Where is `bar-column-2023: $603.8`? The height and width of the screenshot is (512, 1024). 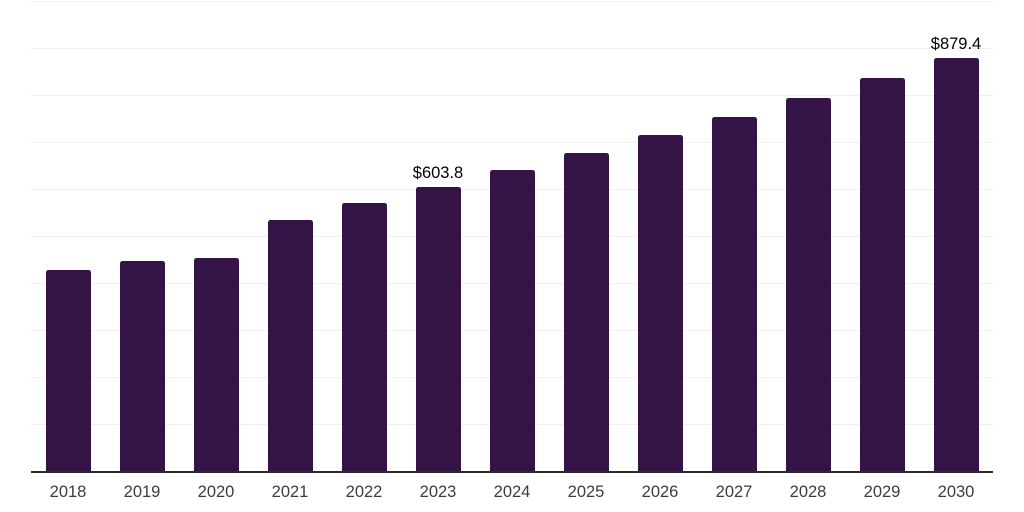
bar-column-2023: $603.8 is located at coordinates (438, 236).